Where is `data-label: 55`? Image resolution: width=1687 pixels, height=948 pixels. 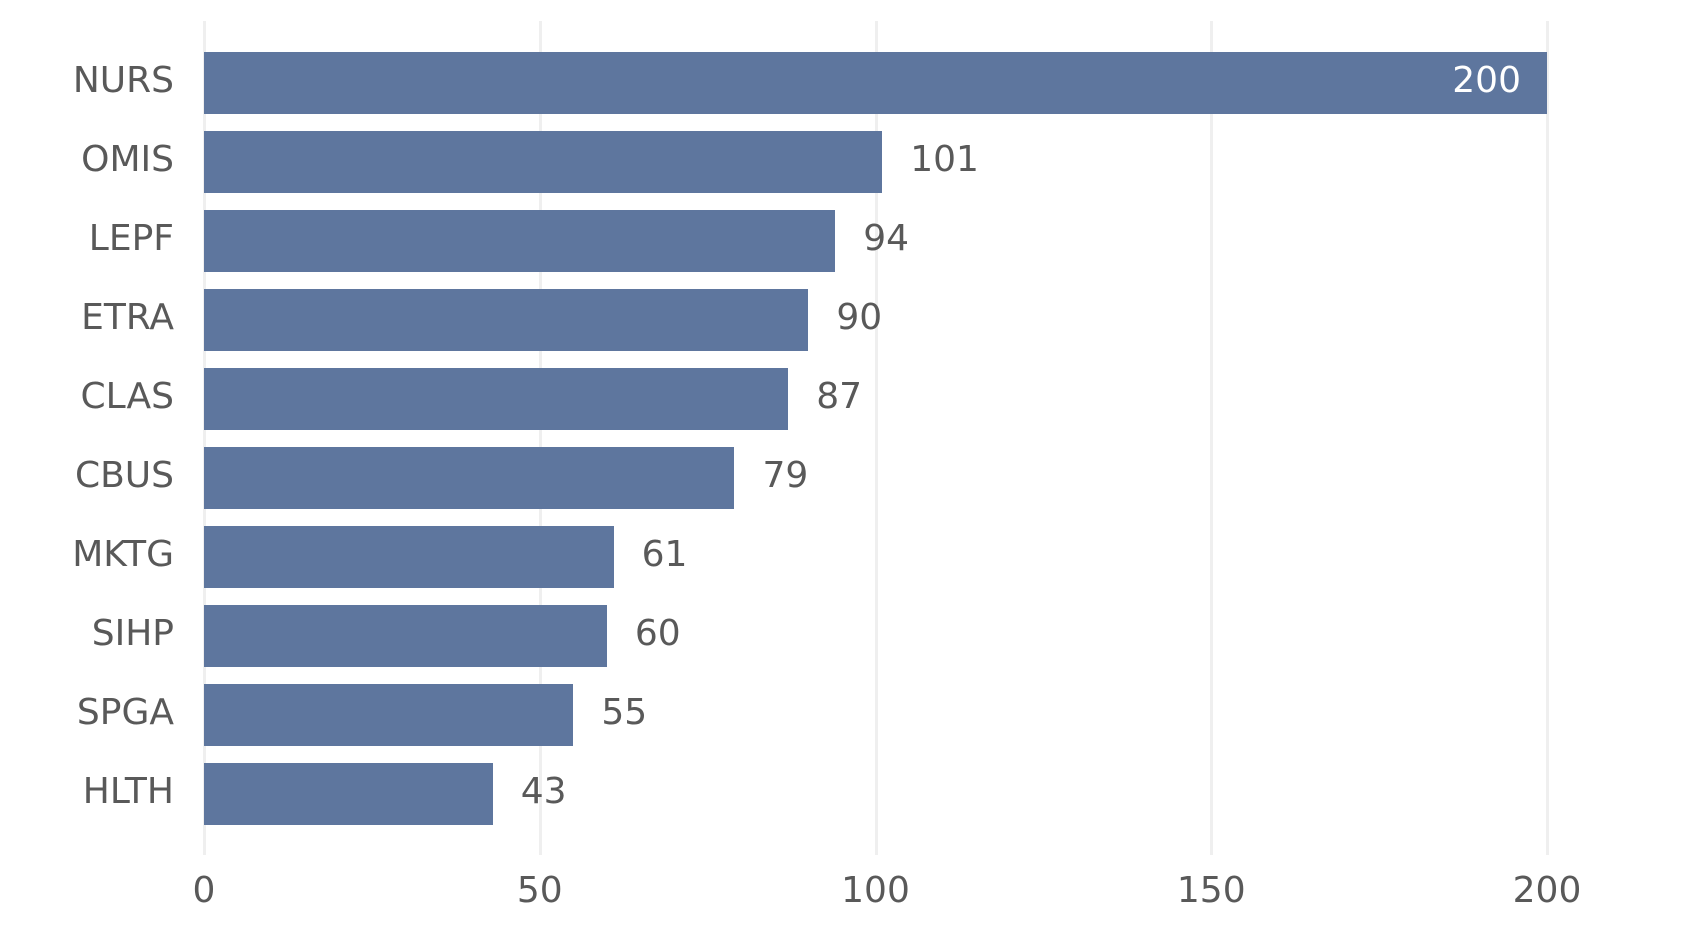 data-label: 55 is located at coordinates (624, 712).